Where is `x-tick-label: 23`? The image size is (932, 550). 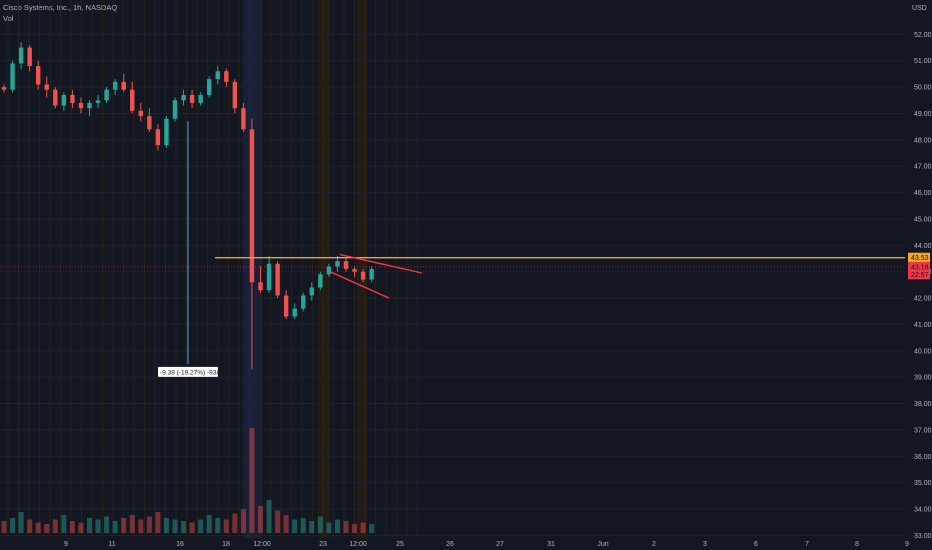 x-tick-label: 23 is located at coordinates (323, 544).